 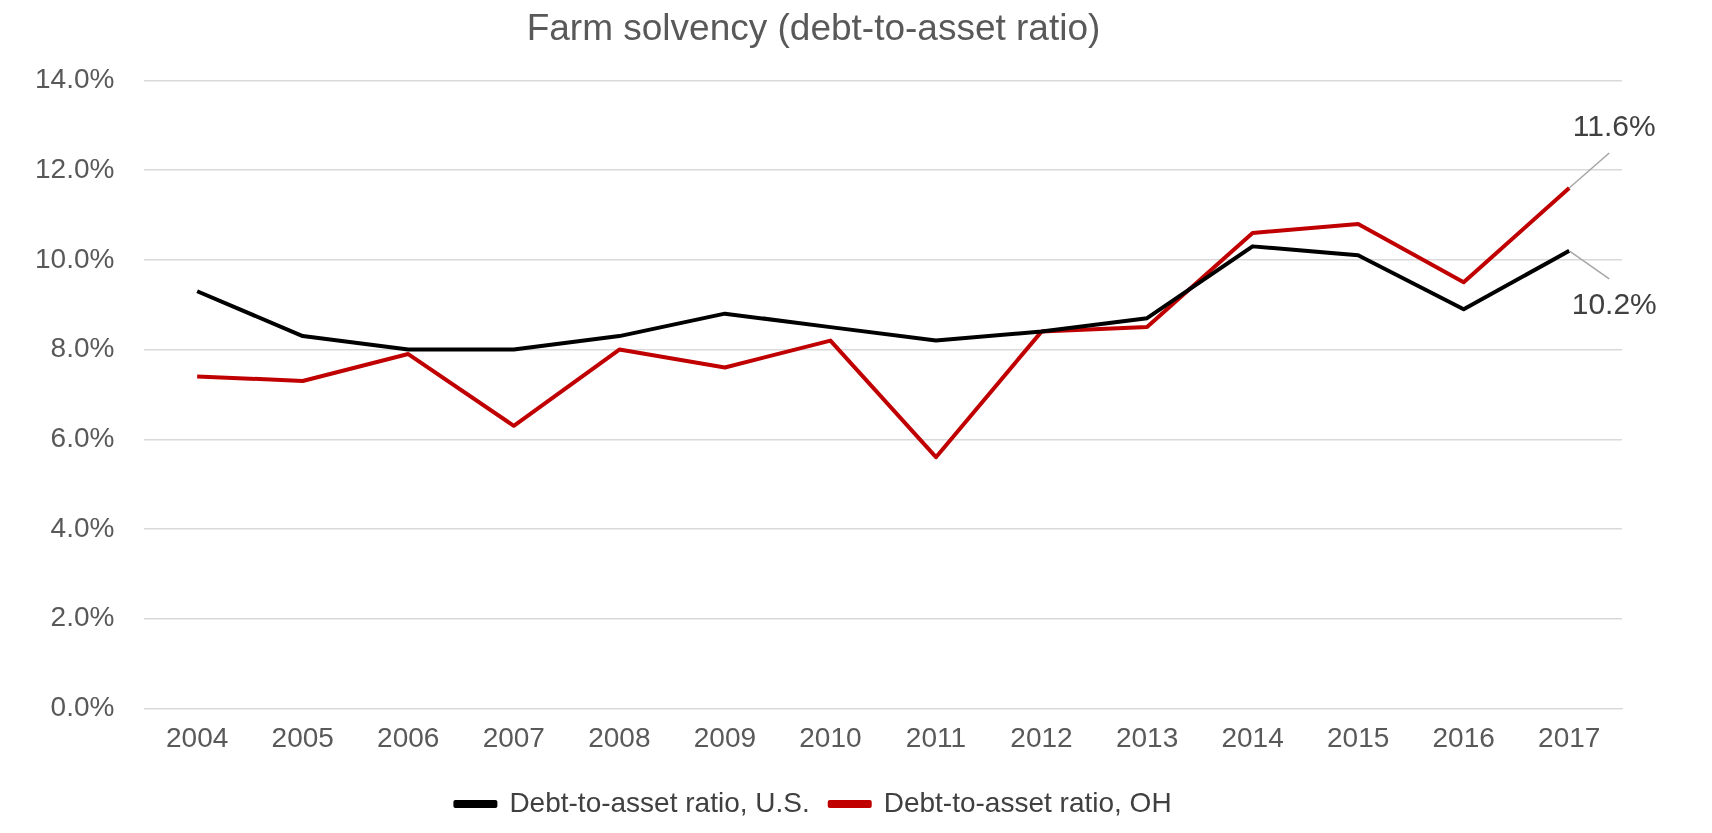 I want to click on x-tick-label: 2005, so click(x=302, y=737).